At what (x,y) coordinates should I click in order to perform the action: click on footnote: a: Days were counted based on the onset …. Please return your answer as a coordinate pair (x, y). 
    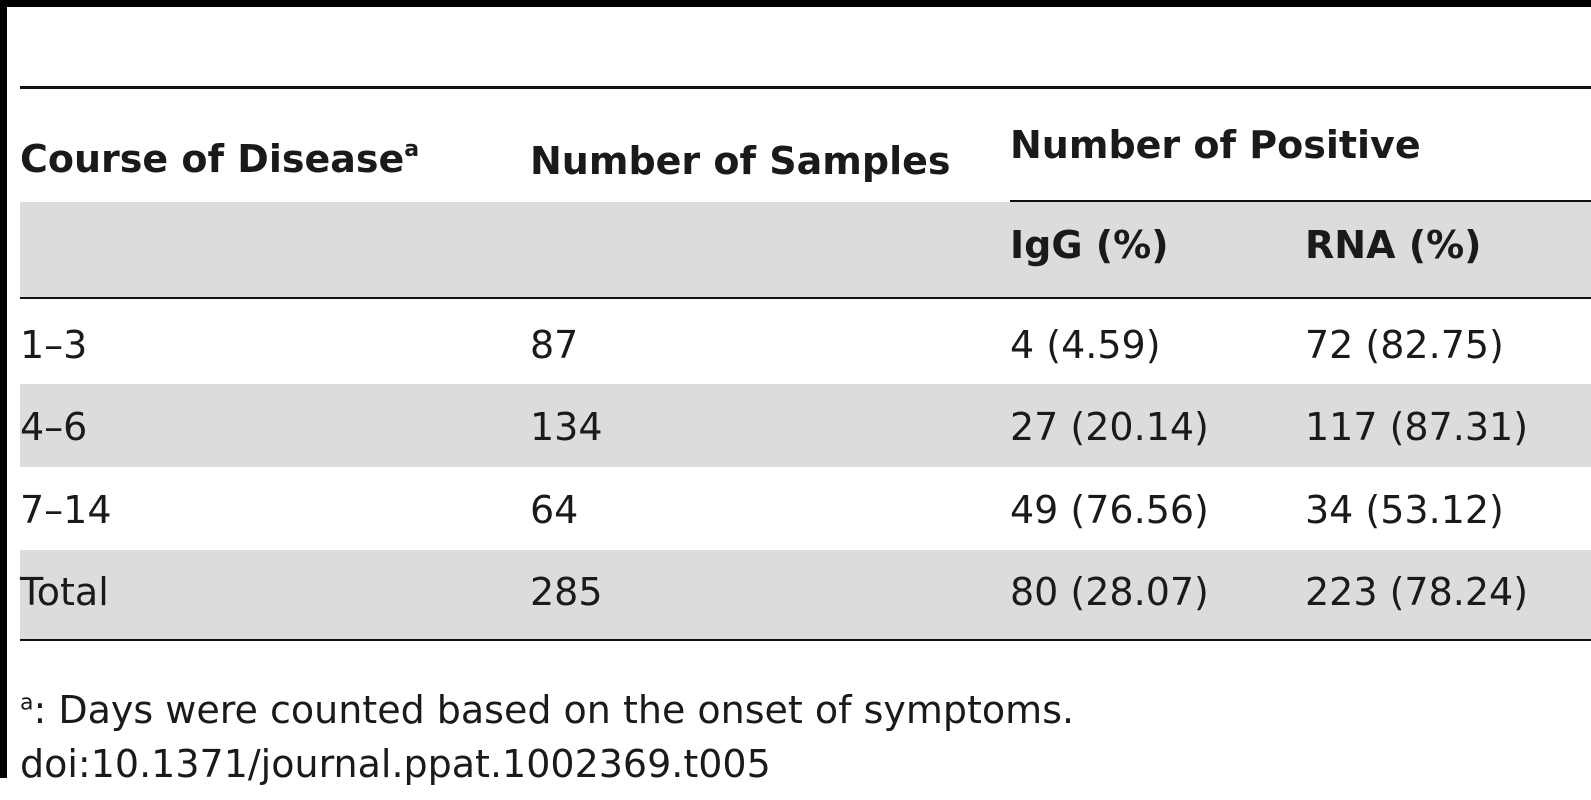
    Looking at the image, I should click on (547, 710).